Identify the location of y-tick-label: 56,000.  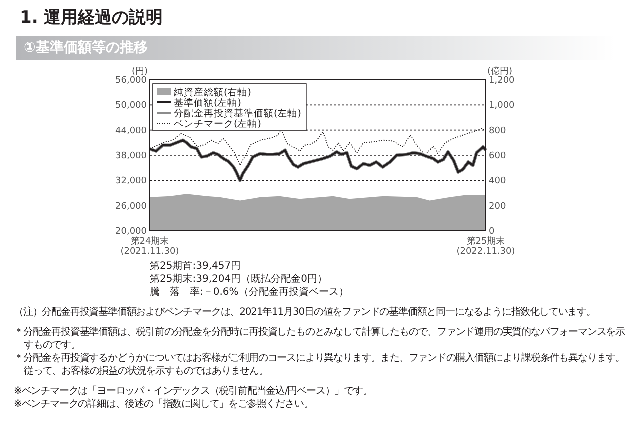
(132, 81).